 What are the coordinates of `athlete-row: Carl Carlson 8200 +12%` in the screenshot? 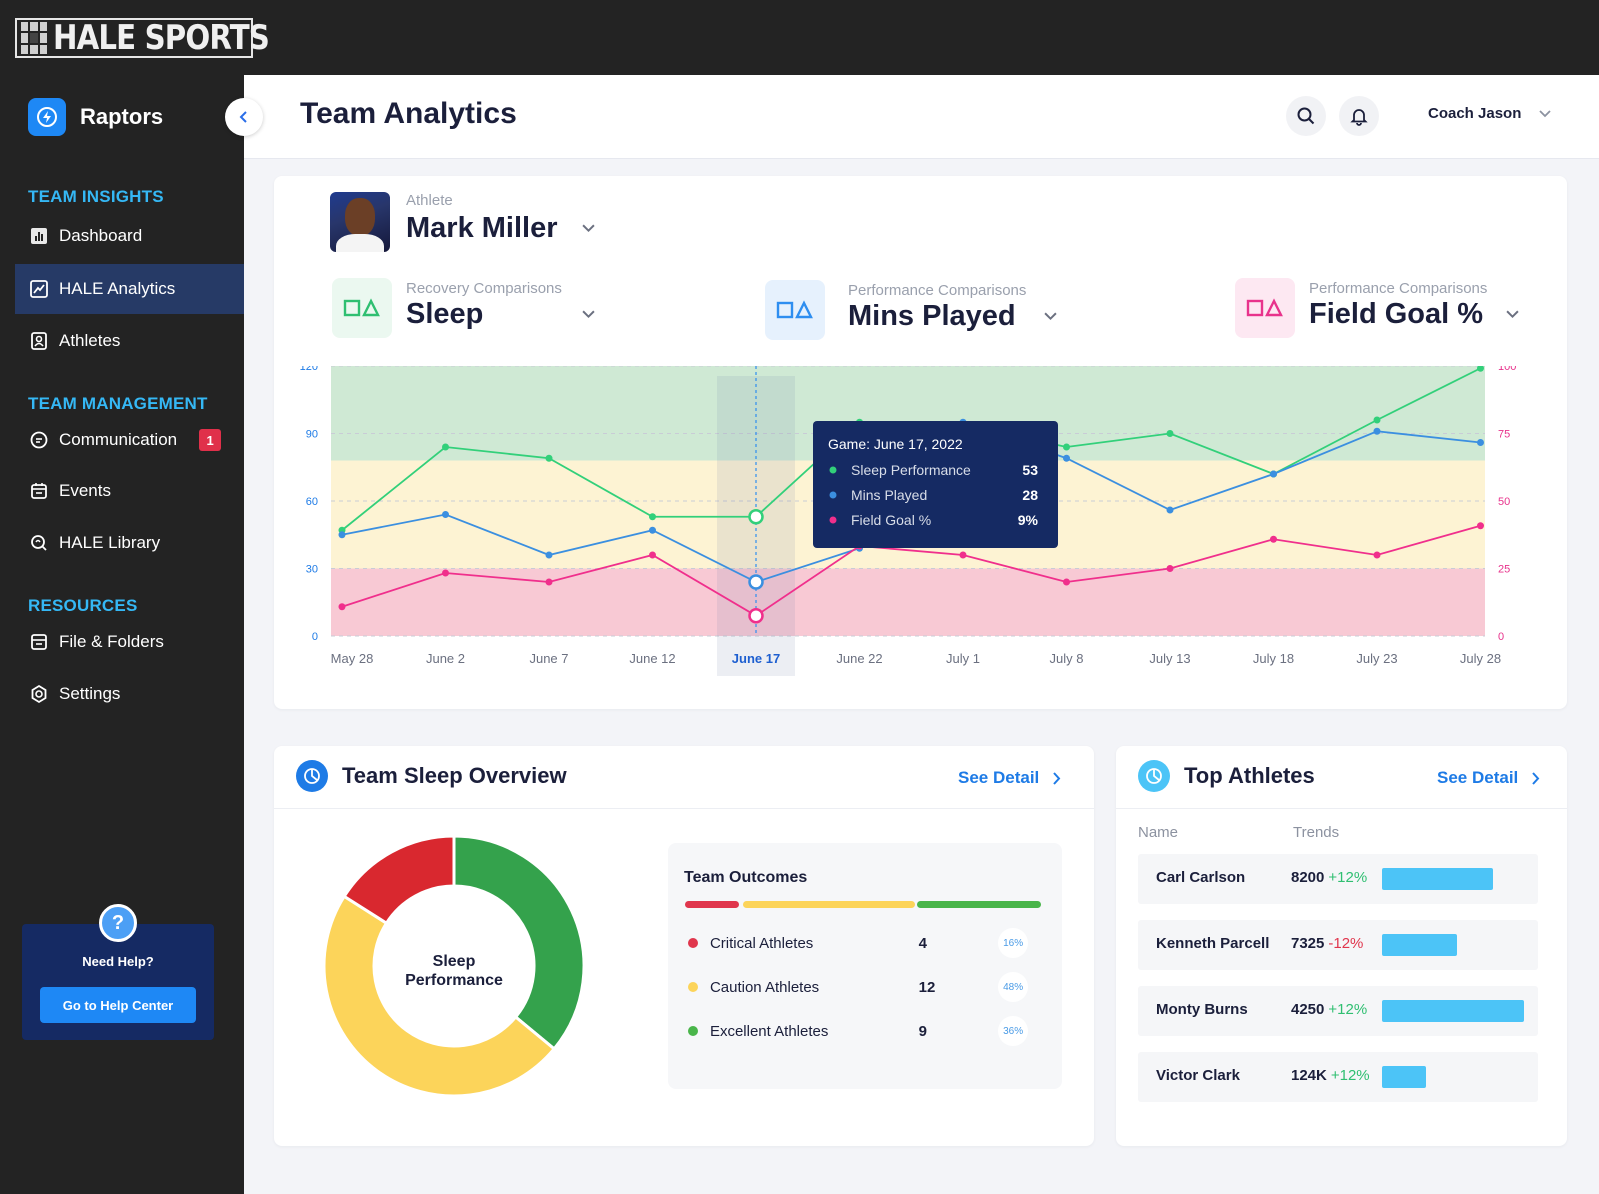 It's located at (1338, 879).